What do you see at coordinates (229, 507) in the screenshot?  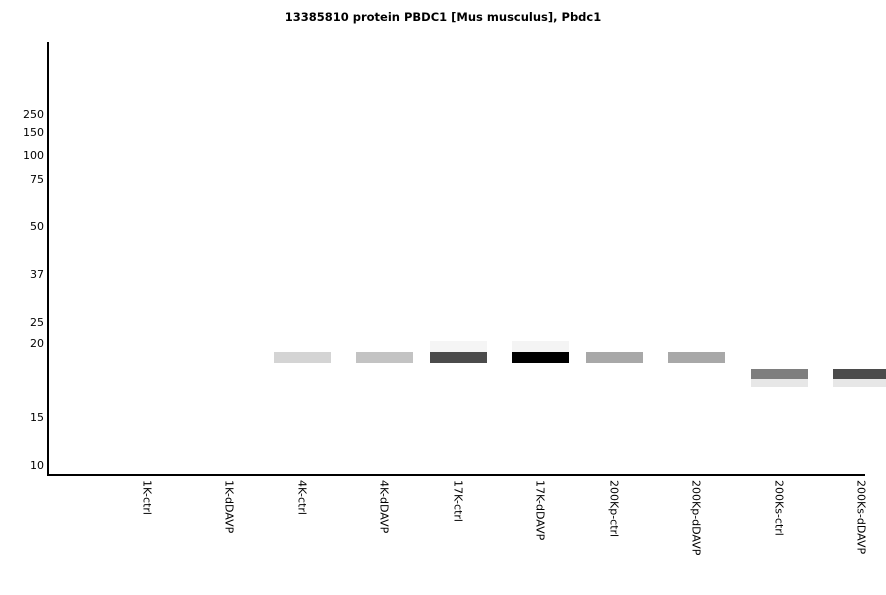 I see `x-tick-label: 1K-dDAVP` at bounding box center [229, 507].